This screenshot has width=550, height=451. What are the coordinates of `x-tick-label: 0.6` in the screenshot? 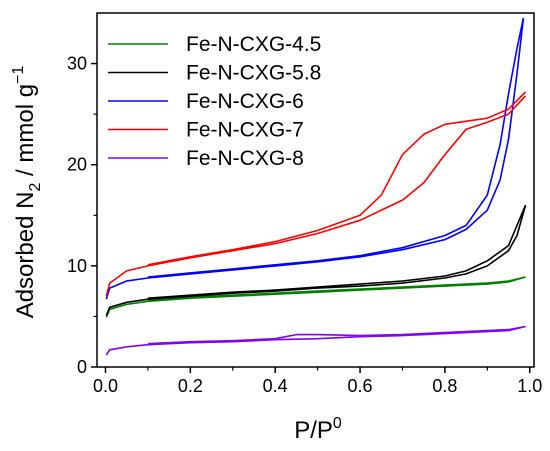 It's located at (360, 386).